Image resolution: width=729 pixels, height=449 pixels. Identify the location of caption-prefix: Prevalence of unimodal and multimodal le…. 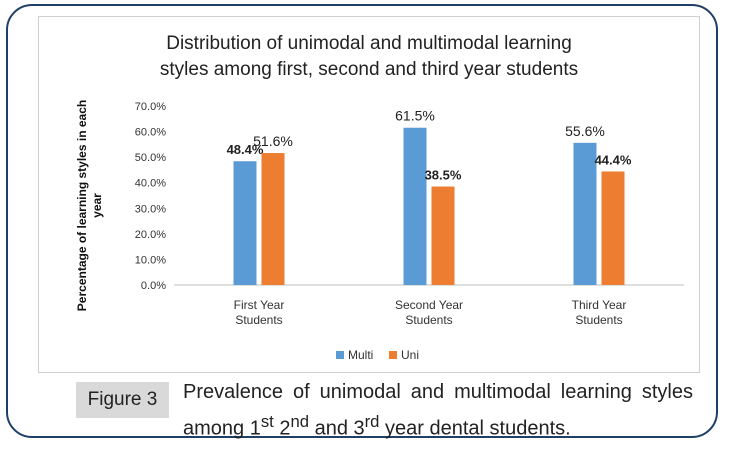
(438, 410).